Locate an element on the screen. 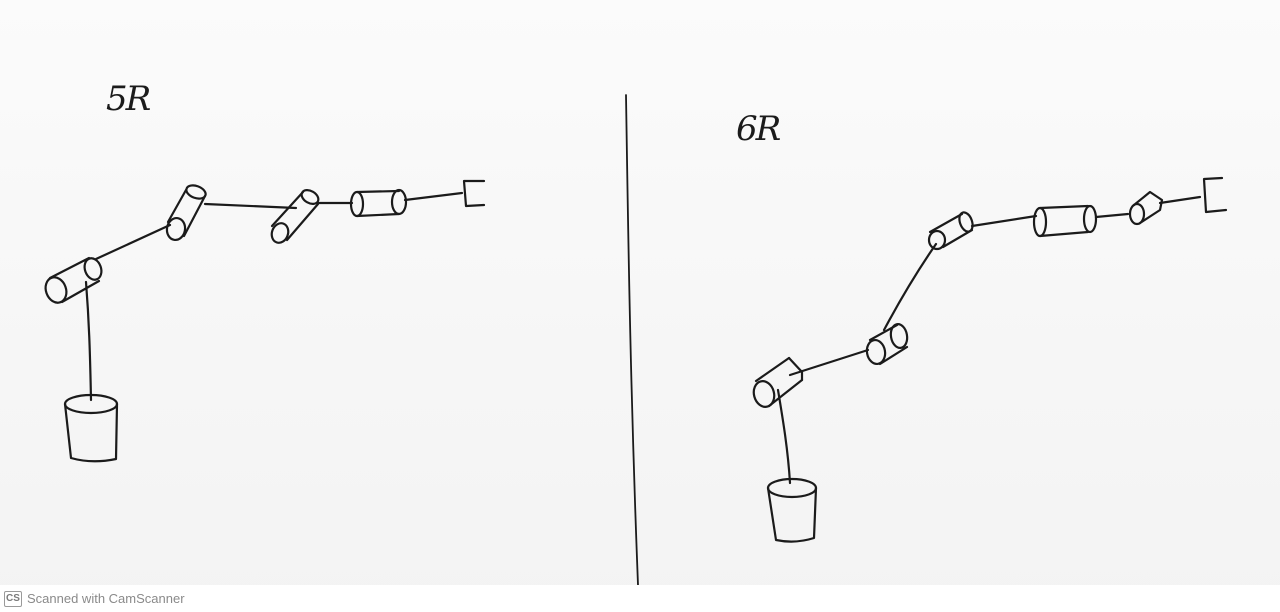 This screenshot has width=1280, height=612. label-5r: 5R is located at coordinates (128, 99).